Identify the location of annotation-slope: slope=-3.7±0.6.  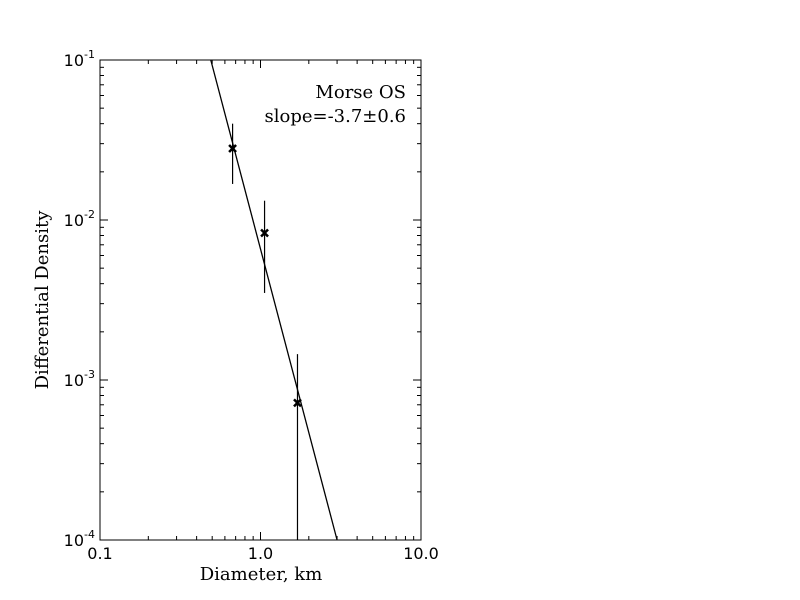
(335, 116).